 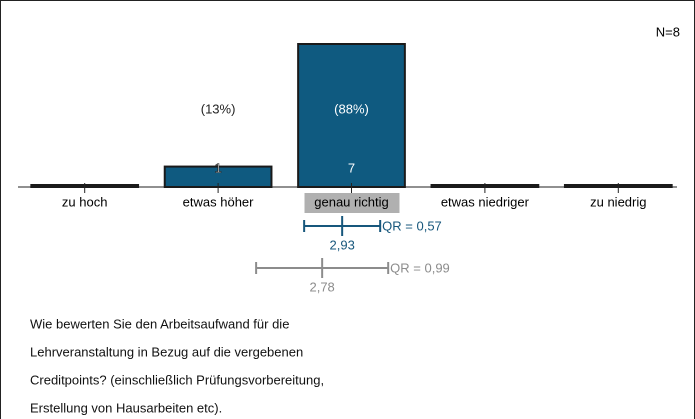 What do you see at coordinates (85, 201) in the screenshot?
I see `x-tick-label: zu hoch` at bounding box center [85, 201].